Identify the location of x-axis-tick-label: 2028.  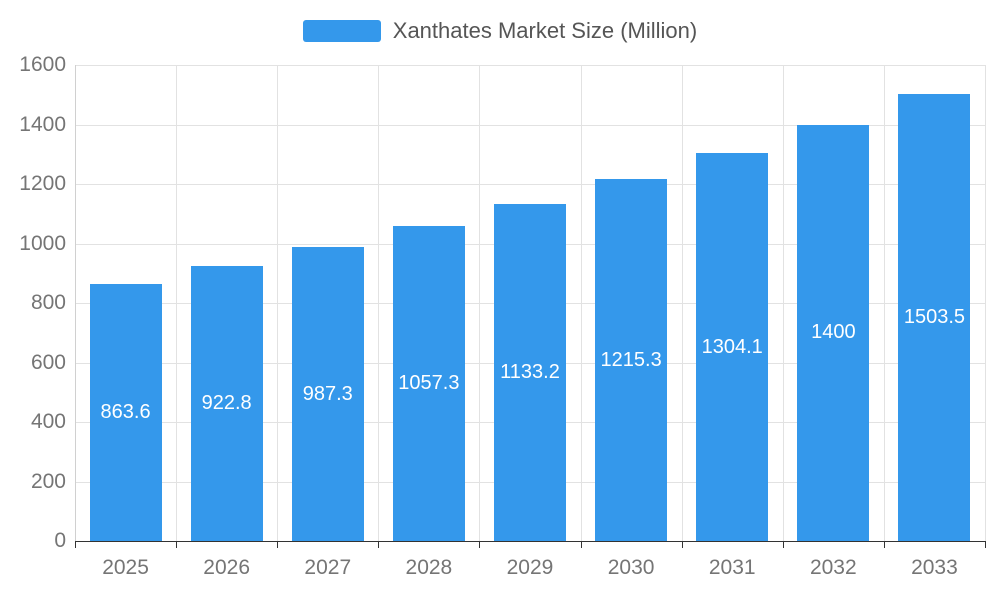
(429, 567).